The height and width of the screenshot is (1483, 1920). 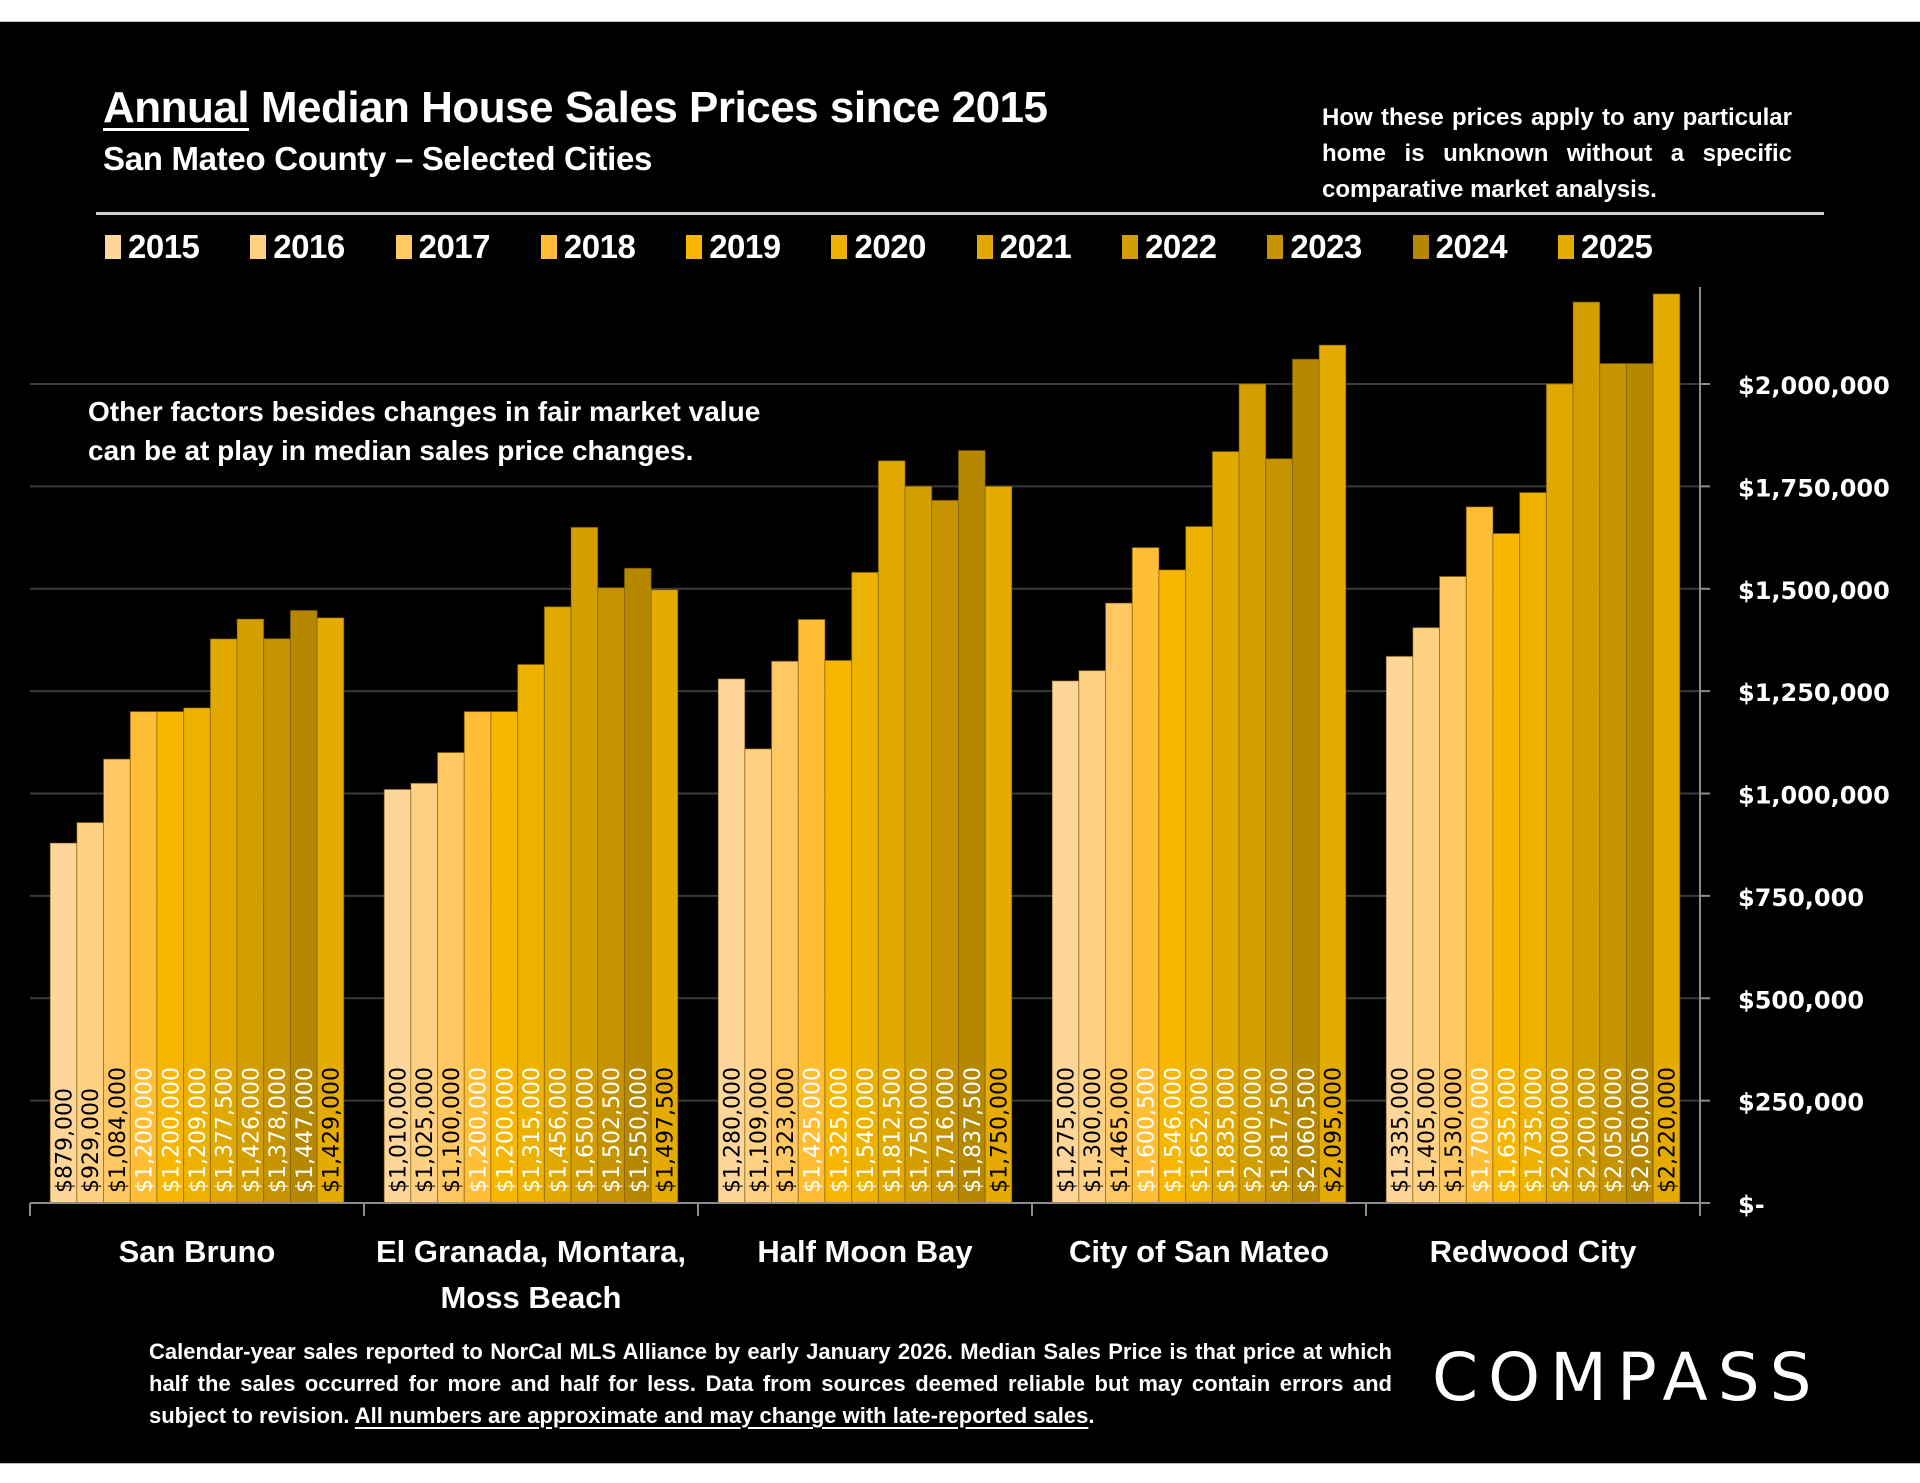 What do you see at coordinates (839, 1130) in the screenshot?
I see `bar-value-label: $1,325,000` at bounding box center [839, 1130].